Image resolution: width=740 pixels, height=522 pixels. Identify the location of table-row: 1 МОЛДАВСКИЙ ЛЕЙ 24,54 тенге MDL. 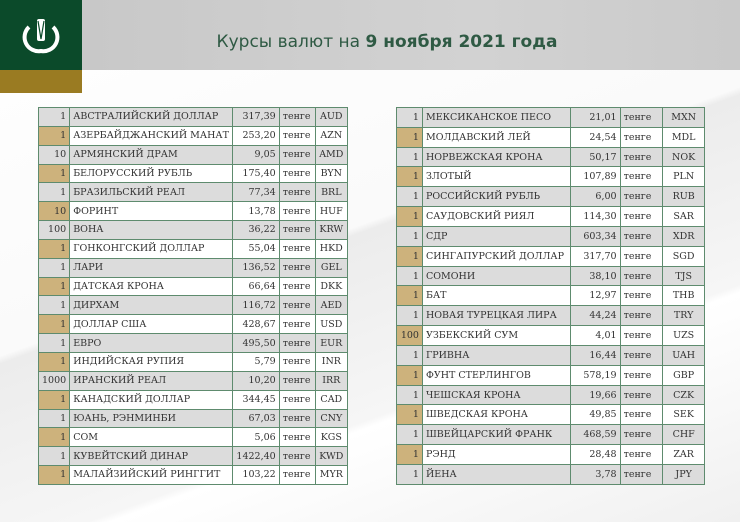
(550, 137).